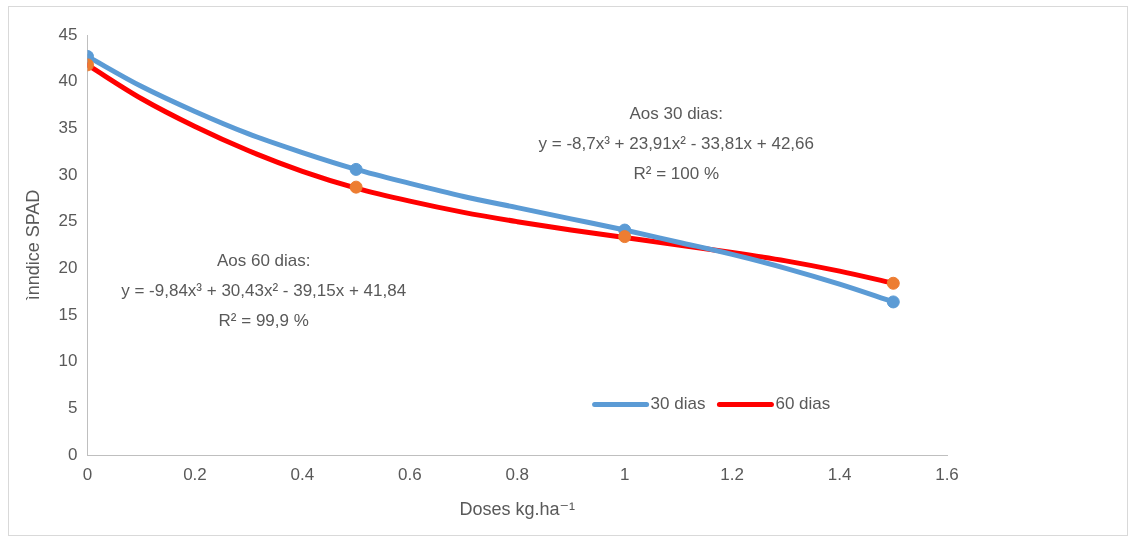 The height and width of the screenshot is (537, 1133). Describe the element at coordinates (947, 474) in the screenshot. I see `x-tick-label: 1.6` at that location.